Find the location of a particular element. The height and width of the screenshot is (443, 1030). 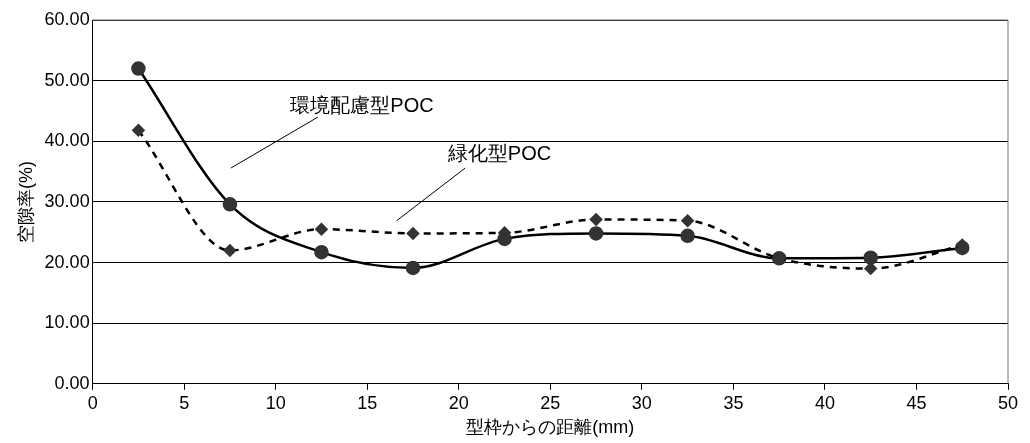

x-tick-label: 40 is located at coordinates (824, 402).